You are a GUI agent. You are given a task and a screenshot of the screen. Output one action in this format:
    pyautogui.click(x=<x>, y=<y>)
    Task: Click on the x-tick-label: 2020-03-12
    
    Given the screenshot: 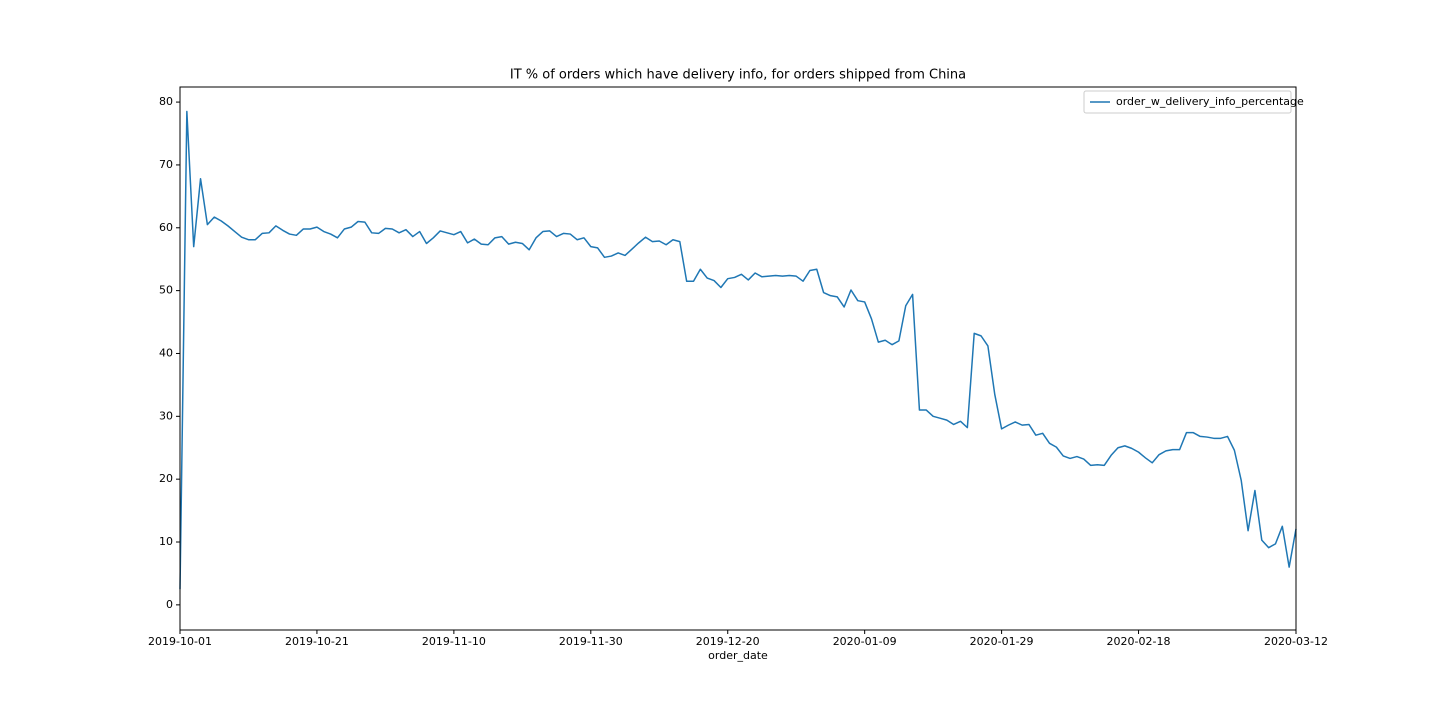 What is the action you would take?
    pyautogui.click(x=1296, y=641)
    